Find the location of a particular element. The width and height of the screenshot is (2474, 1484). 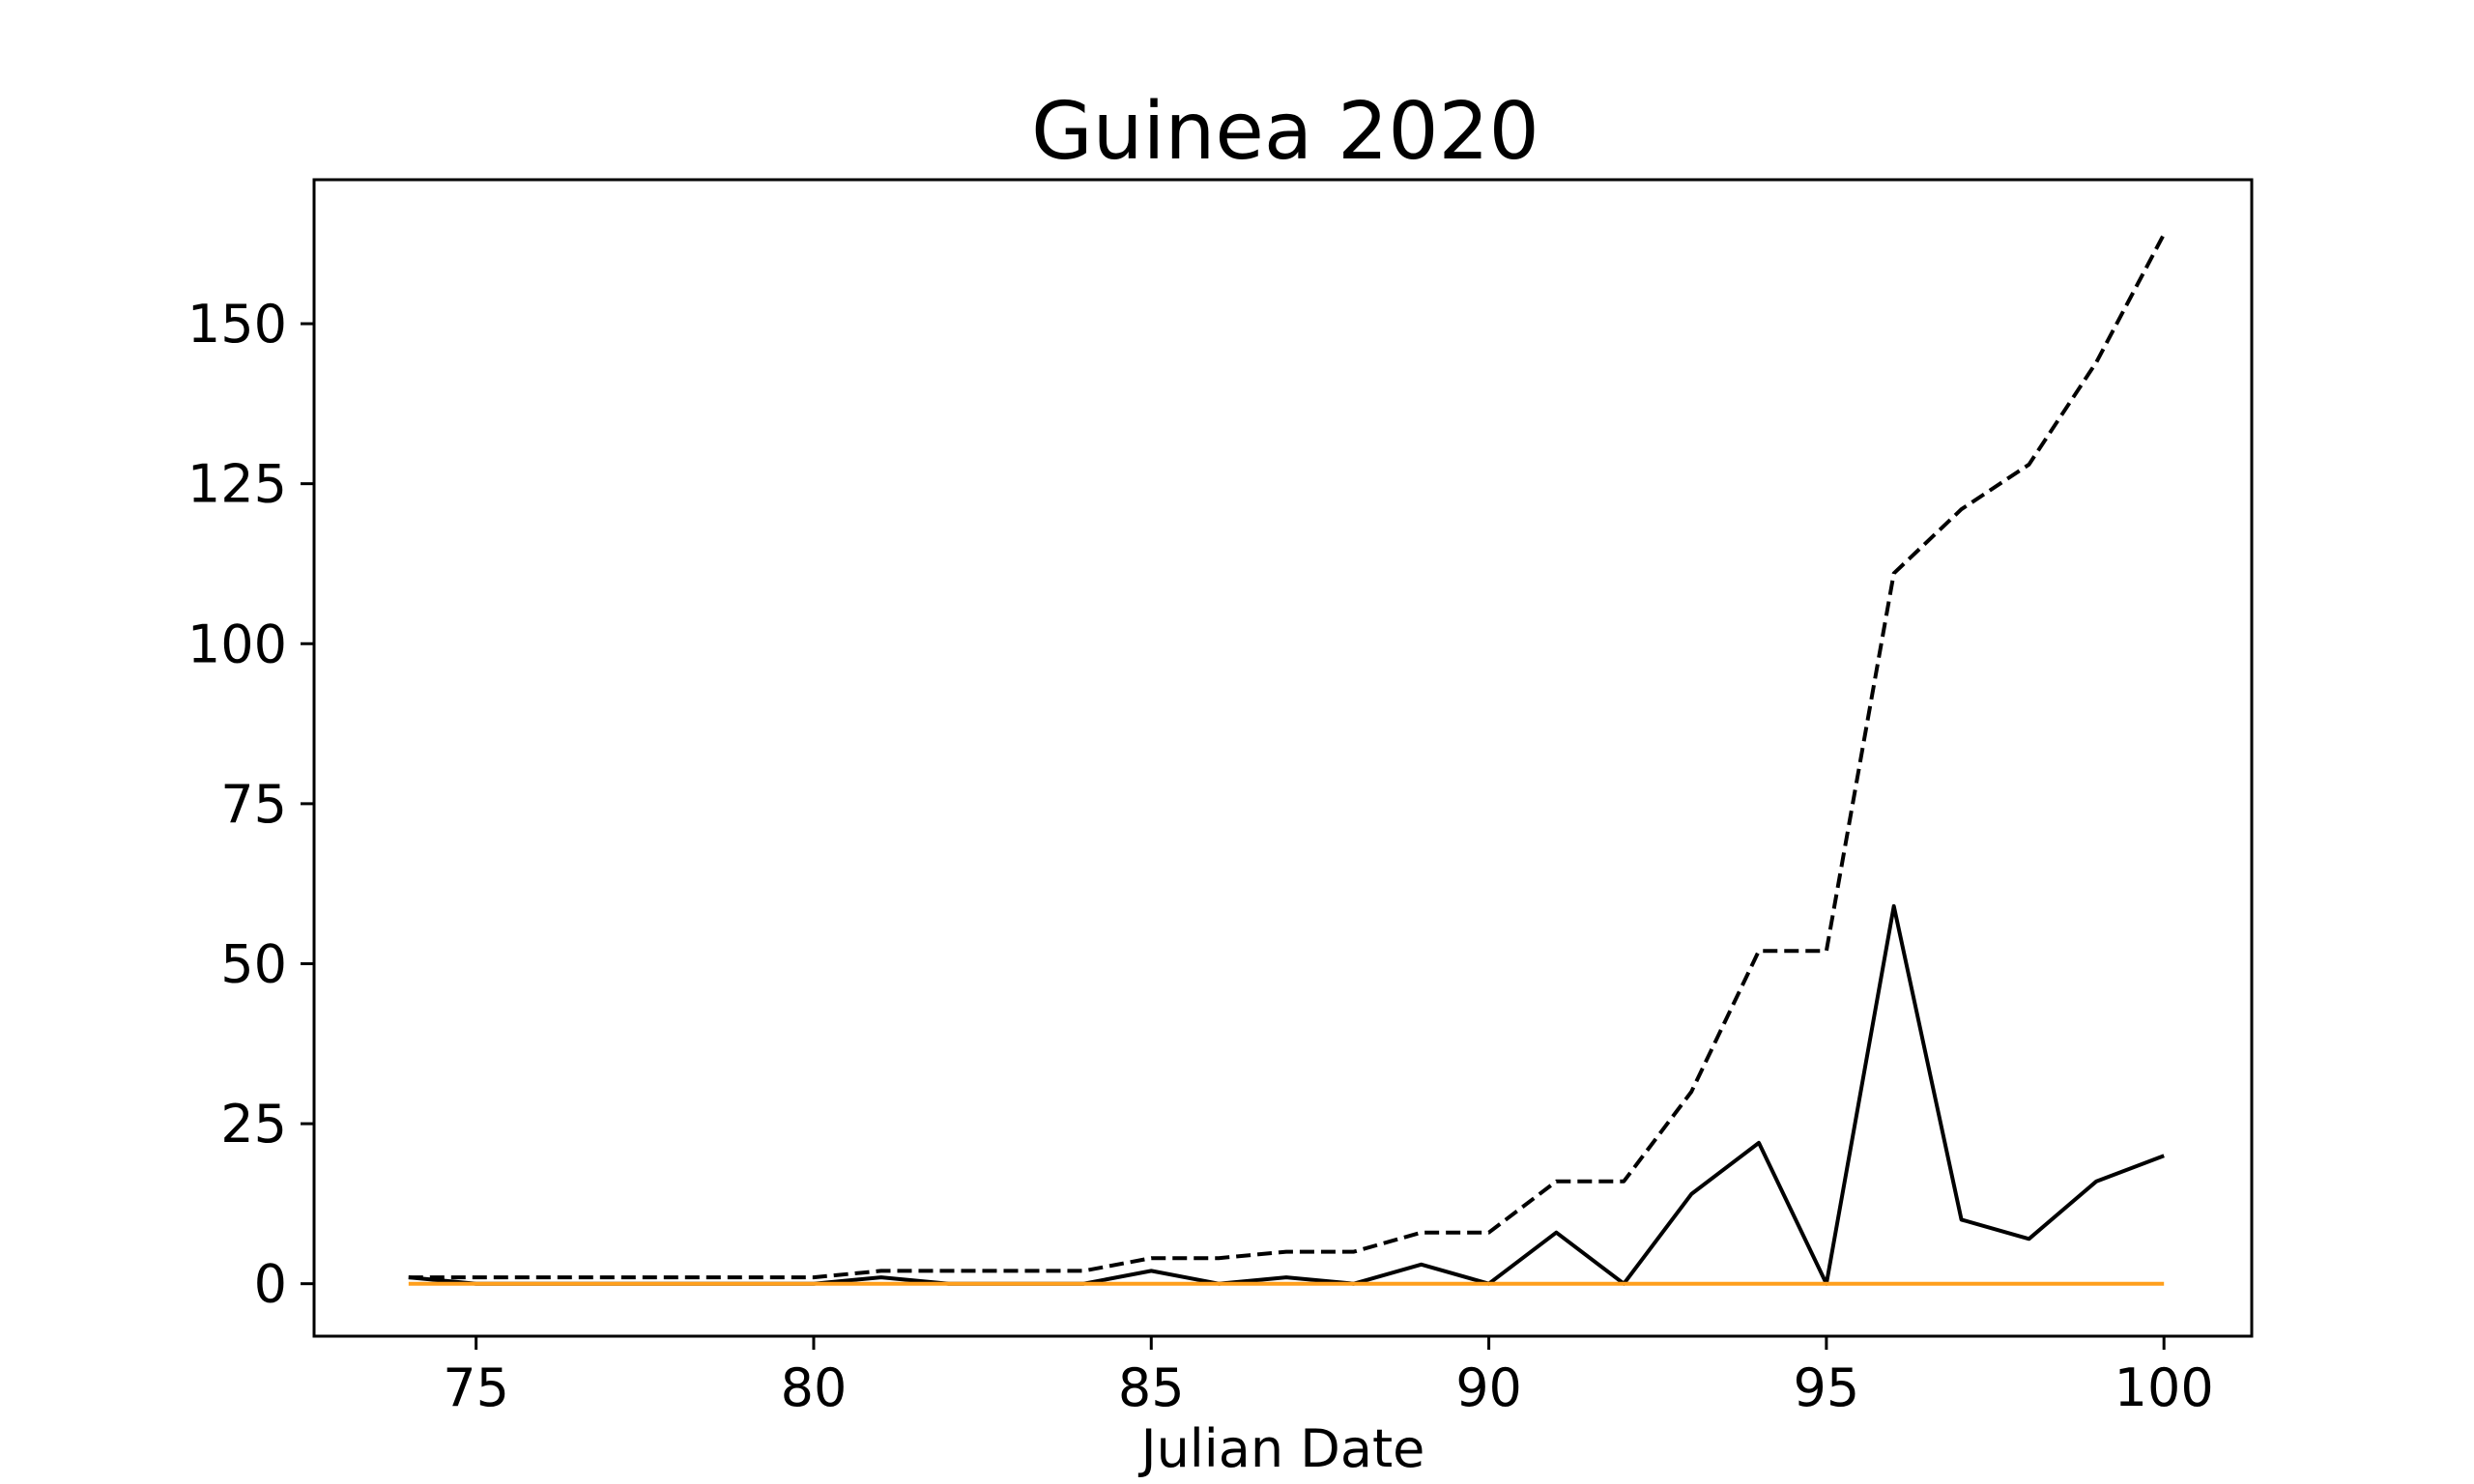

y-tick-label-0: 0 is located at coordinates (271, 1284).